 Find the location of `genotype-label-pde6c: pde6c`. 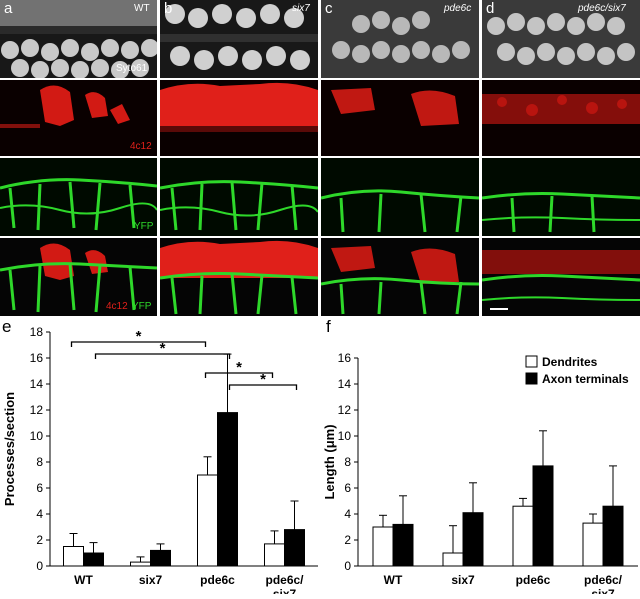

genotype-label-pde6c: pde6c is located at coordinates (458, 8).